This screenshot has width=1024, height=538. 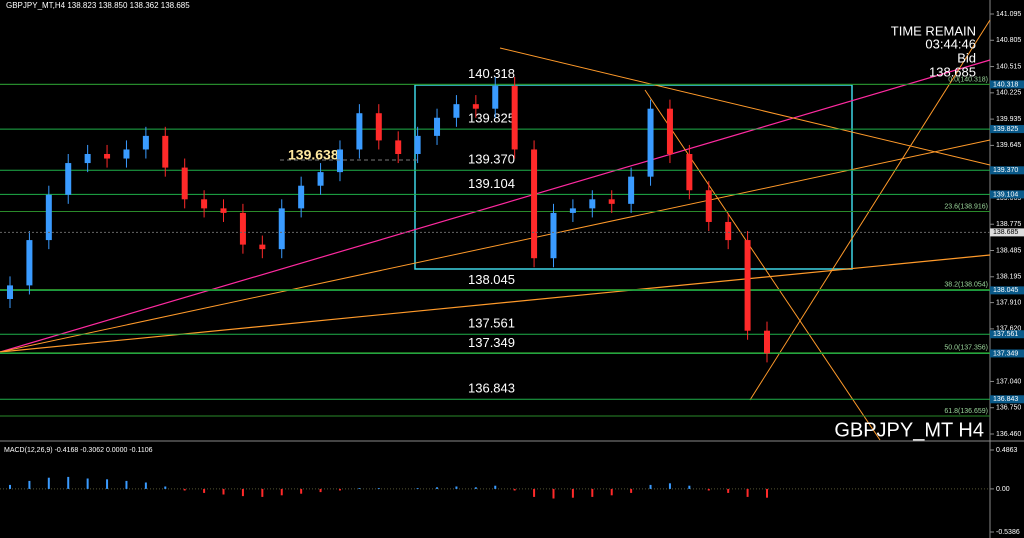 I want to click on bid: 138.685, so click(x=952, y=71).